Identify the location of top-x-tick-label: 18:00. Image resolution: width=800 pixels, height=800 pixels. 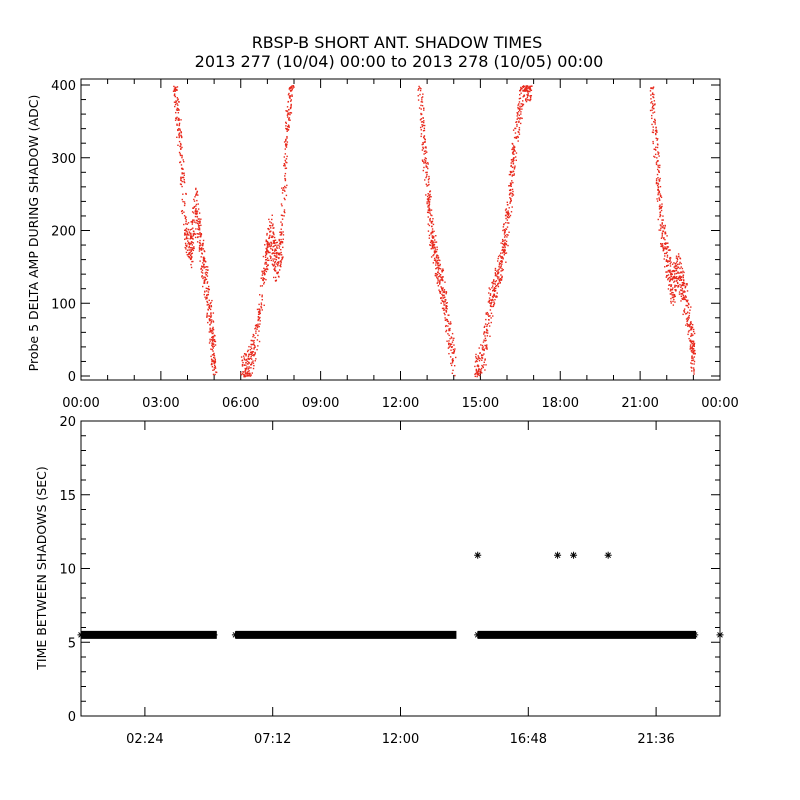
(560, 403).